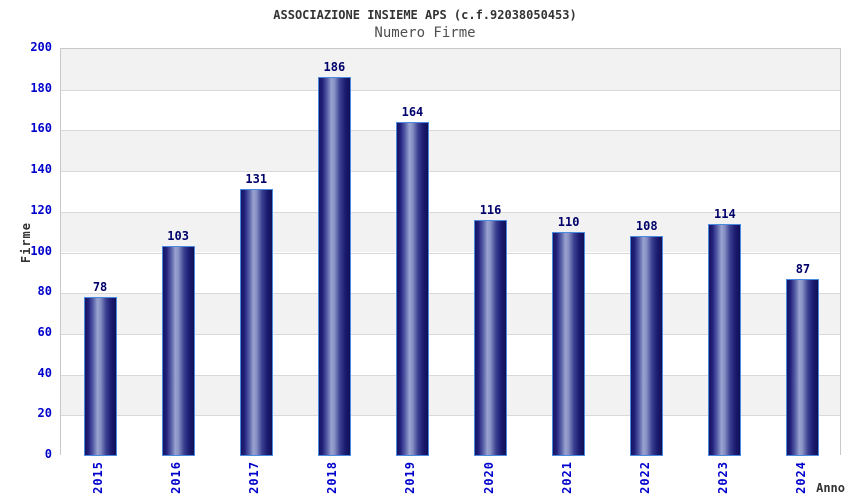 The width and height of the screenshot is (850, 500). I want to click on y-tick-label: 180, so click(41, 87).